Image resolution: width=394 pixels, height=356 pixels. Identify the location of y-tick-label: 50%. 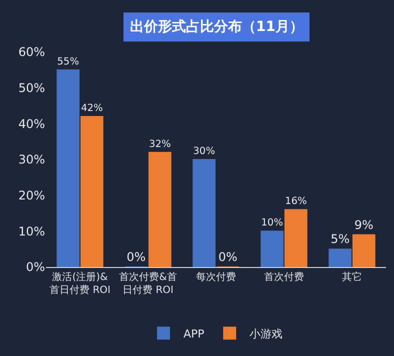
(31, 88).